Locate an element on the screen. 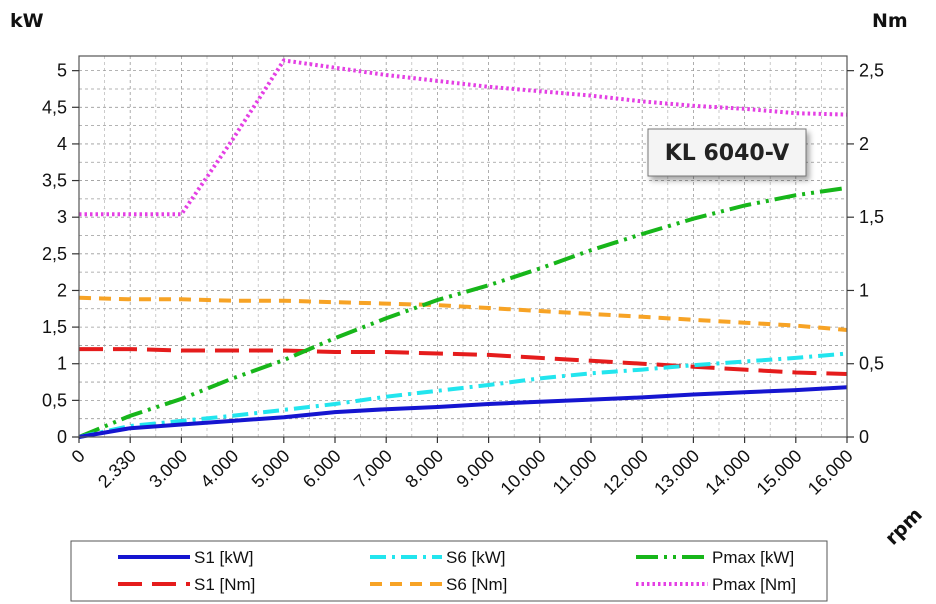 This screenshot has height=604, width=936. x-tick-label: 7.000 is located at coordinates (373, 469).